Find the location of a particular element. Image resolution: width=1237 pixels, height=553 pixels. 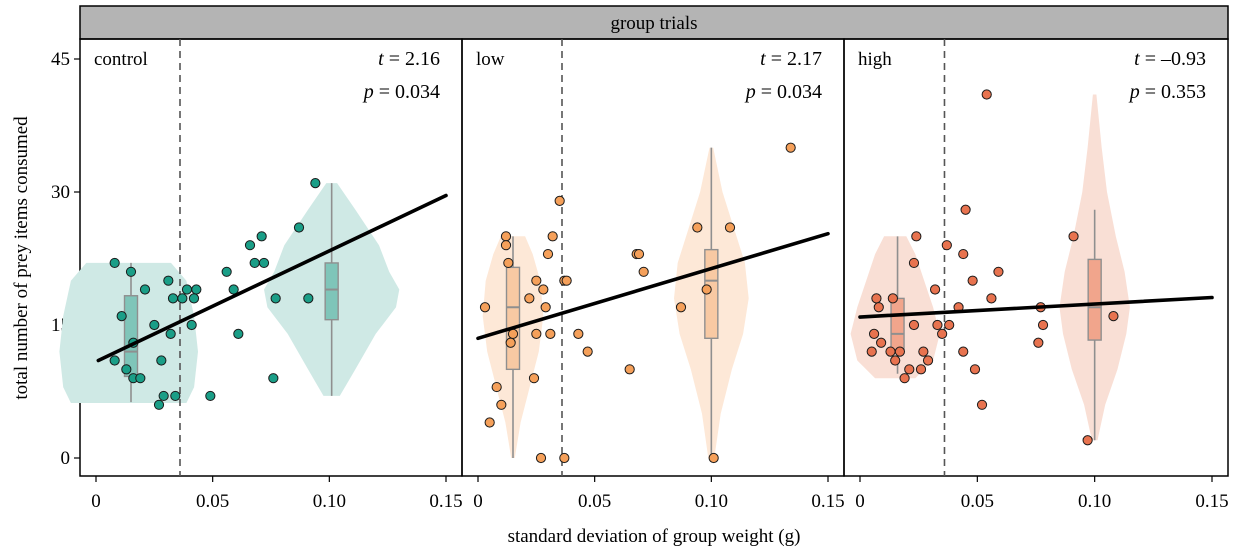

y-axis-title: total number of prey items consumed is located at coordinates (21, 258).